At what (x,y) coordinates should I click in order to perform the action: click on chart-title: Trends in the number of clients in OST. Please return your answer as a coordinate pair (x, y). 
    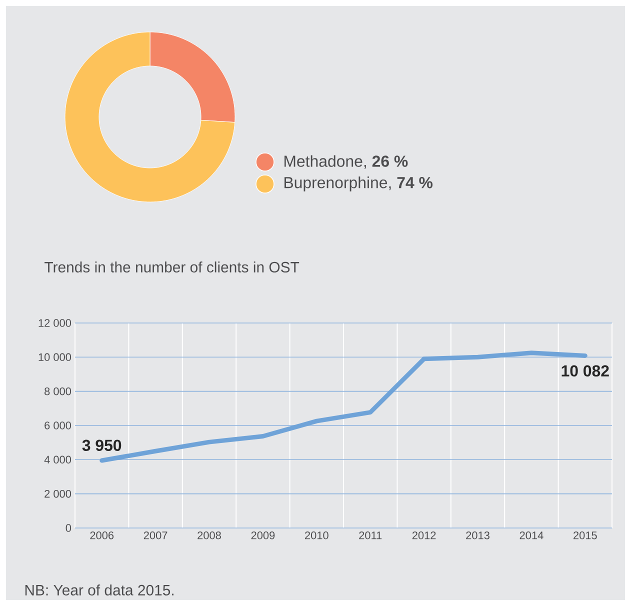
    Looking at the image, I should click on (172, 267).